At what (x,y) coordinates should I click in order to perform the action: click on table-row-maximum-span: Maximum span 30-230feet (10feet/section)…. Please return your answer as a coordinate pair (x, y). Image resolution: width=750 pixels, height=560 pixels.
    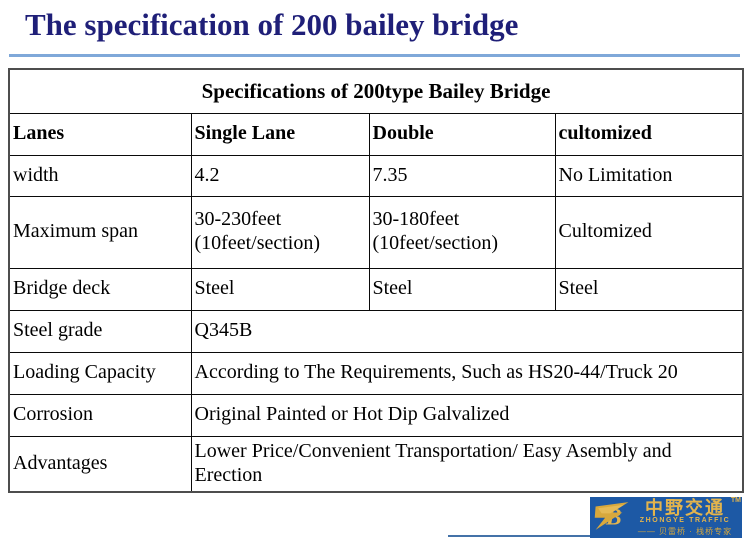
    Looking at the image, I should click on (376, 232).